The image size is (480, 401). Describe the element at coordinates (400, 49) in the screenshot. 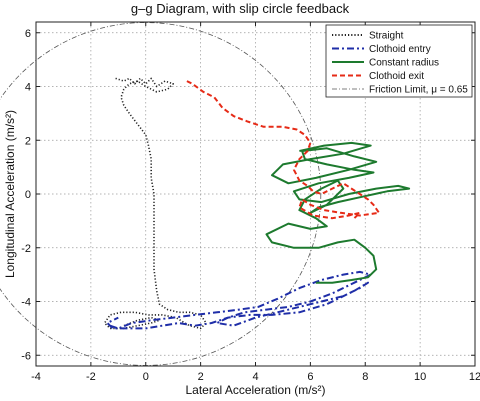

I see `legend-label: Clothoid entry` at that location.